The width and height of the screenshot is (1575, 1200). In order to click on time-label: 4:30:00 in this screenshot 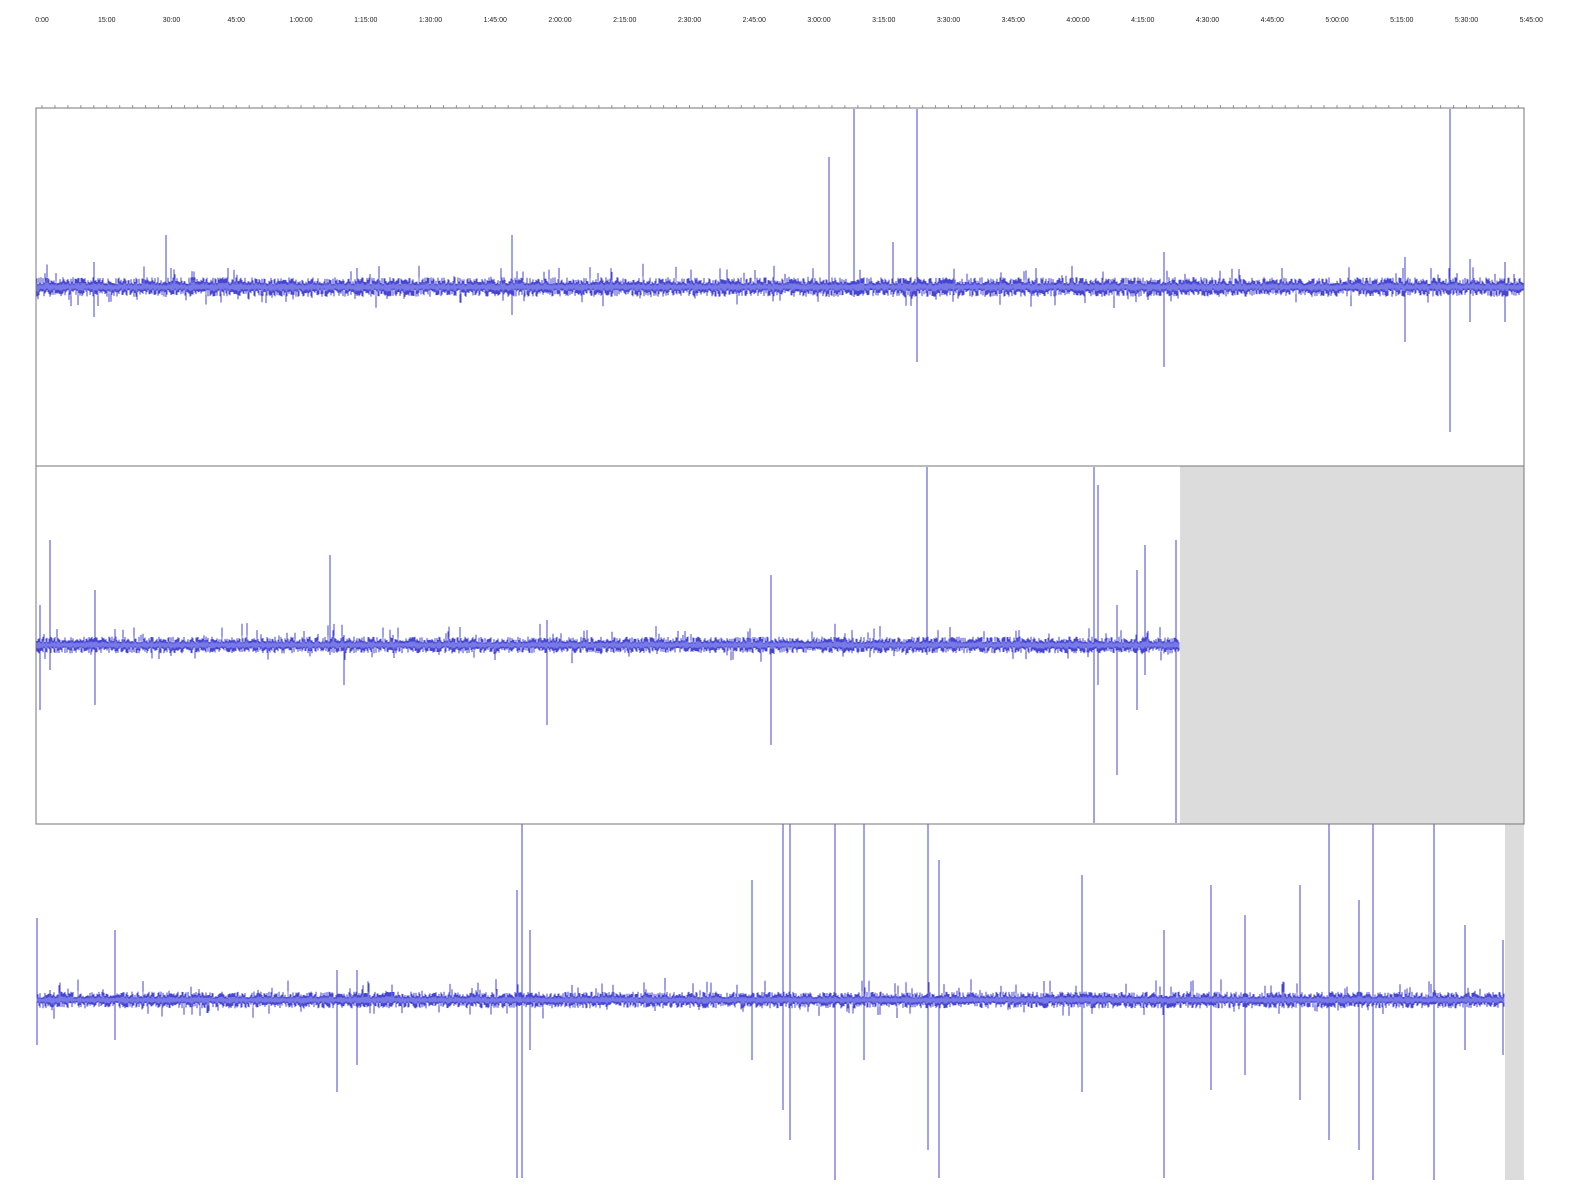, I will do `click(1207, 20)`.